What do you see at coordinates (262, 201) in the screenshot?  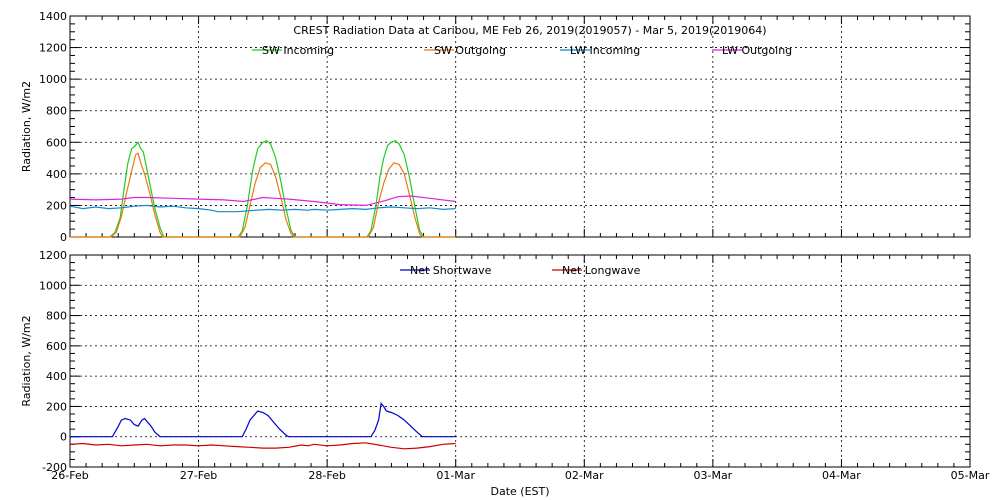 I see `series-line-lw-outgoing` at bounding box center [262, 201].